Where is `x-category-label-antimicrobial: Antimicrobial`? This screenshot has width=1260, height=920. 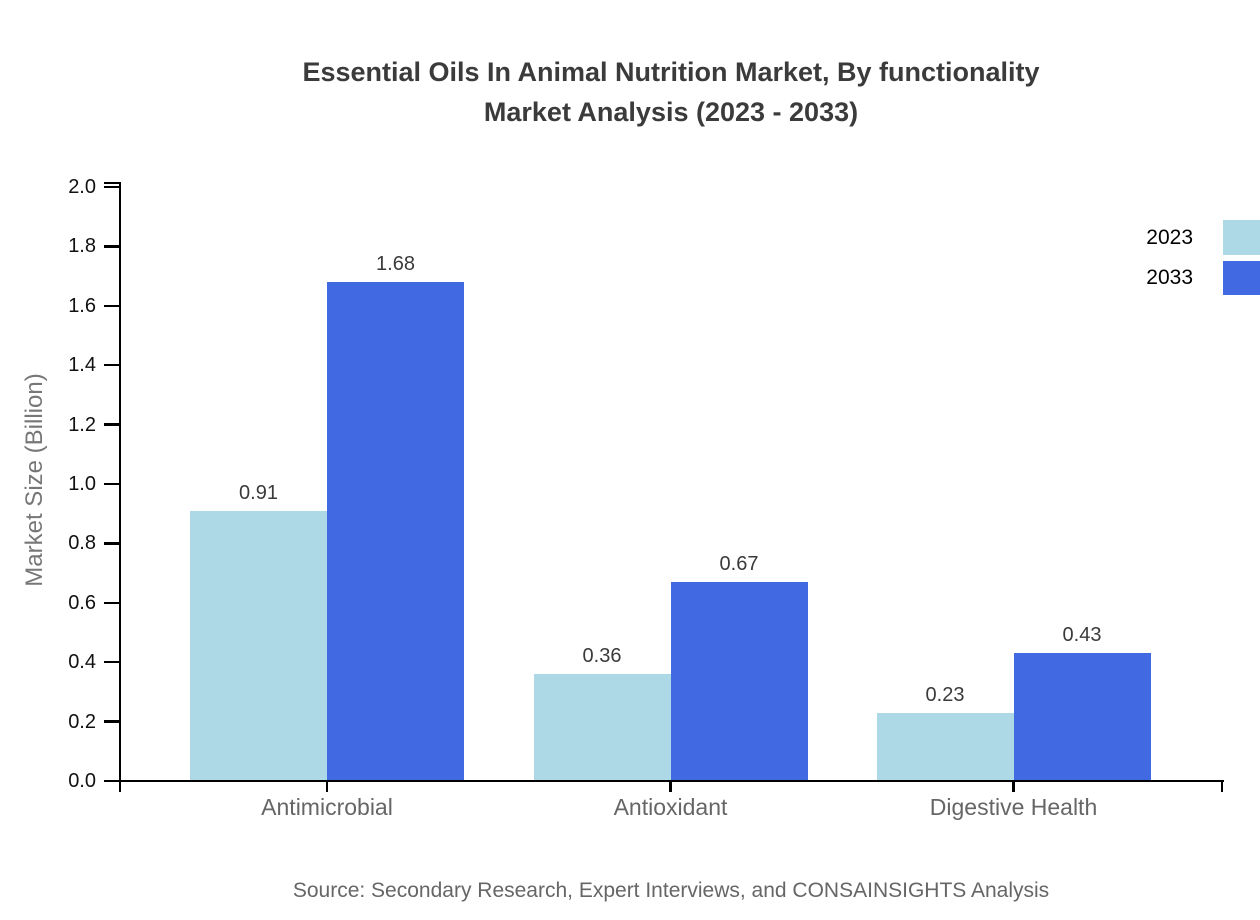
x-category-label-antimicrobial: Antimicrobial is located at coordinates (327, 807).